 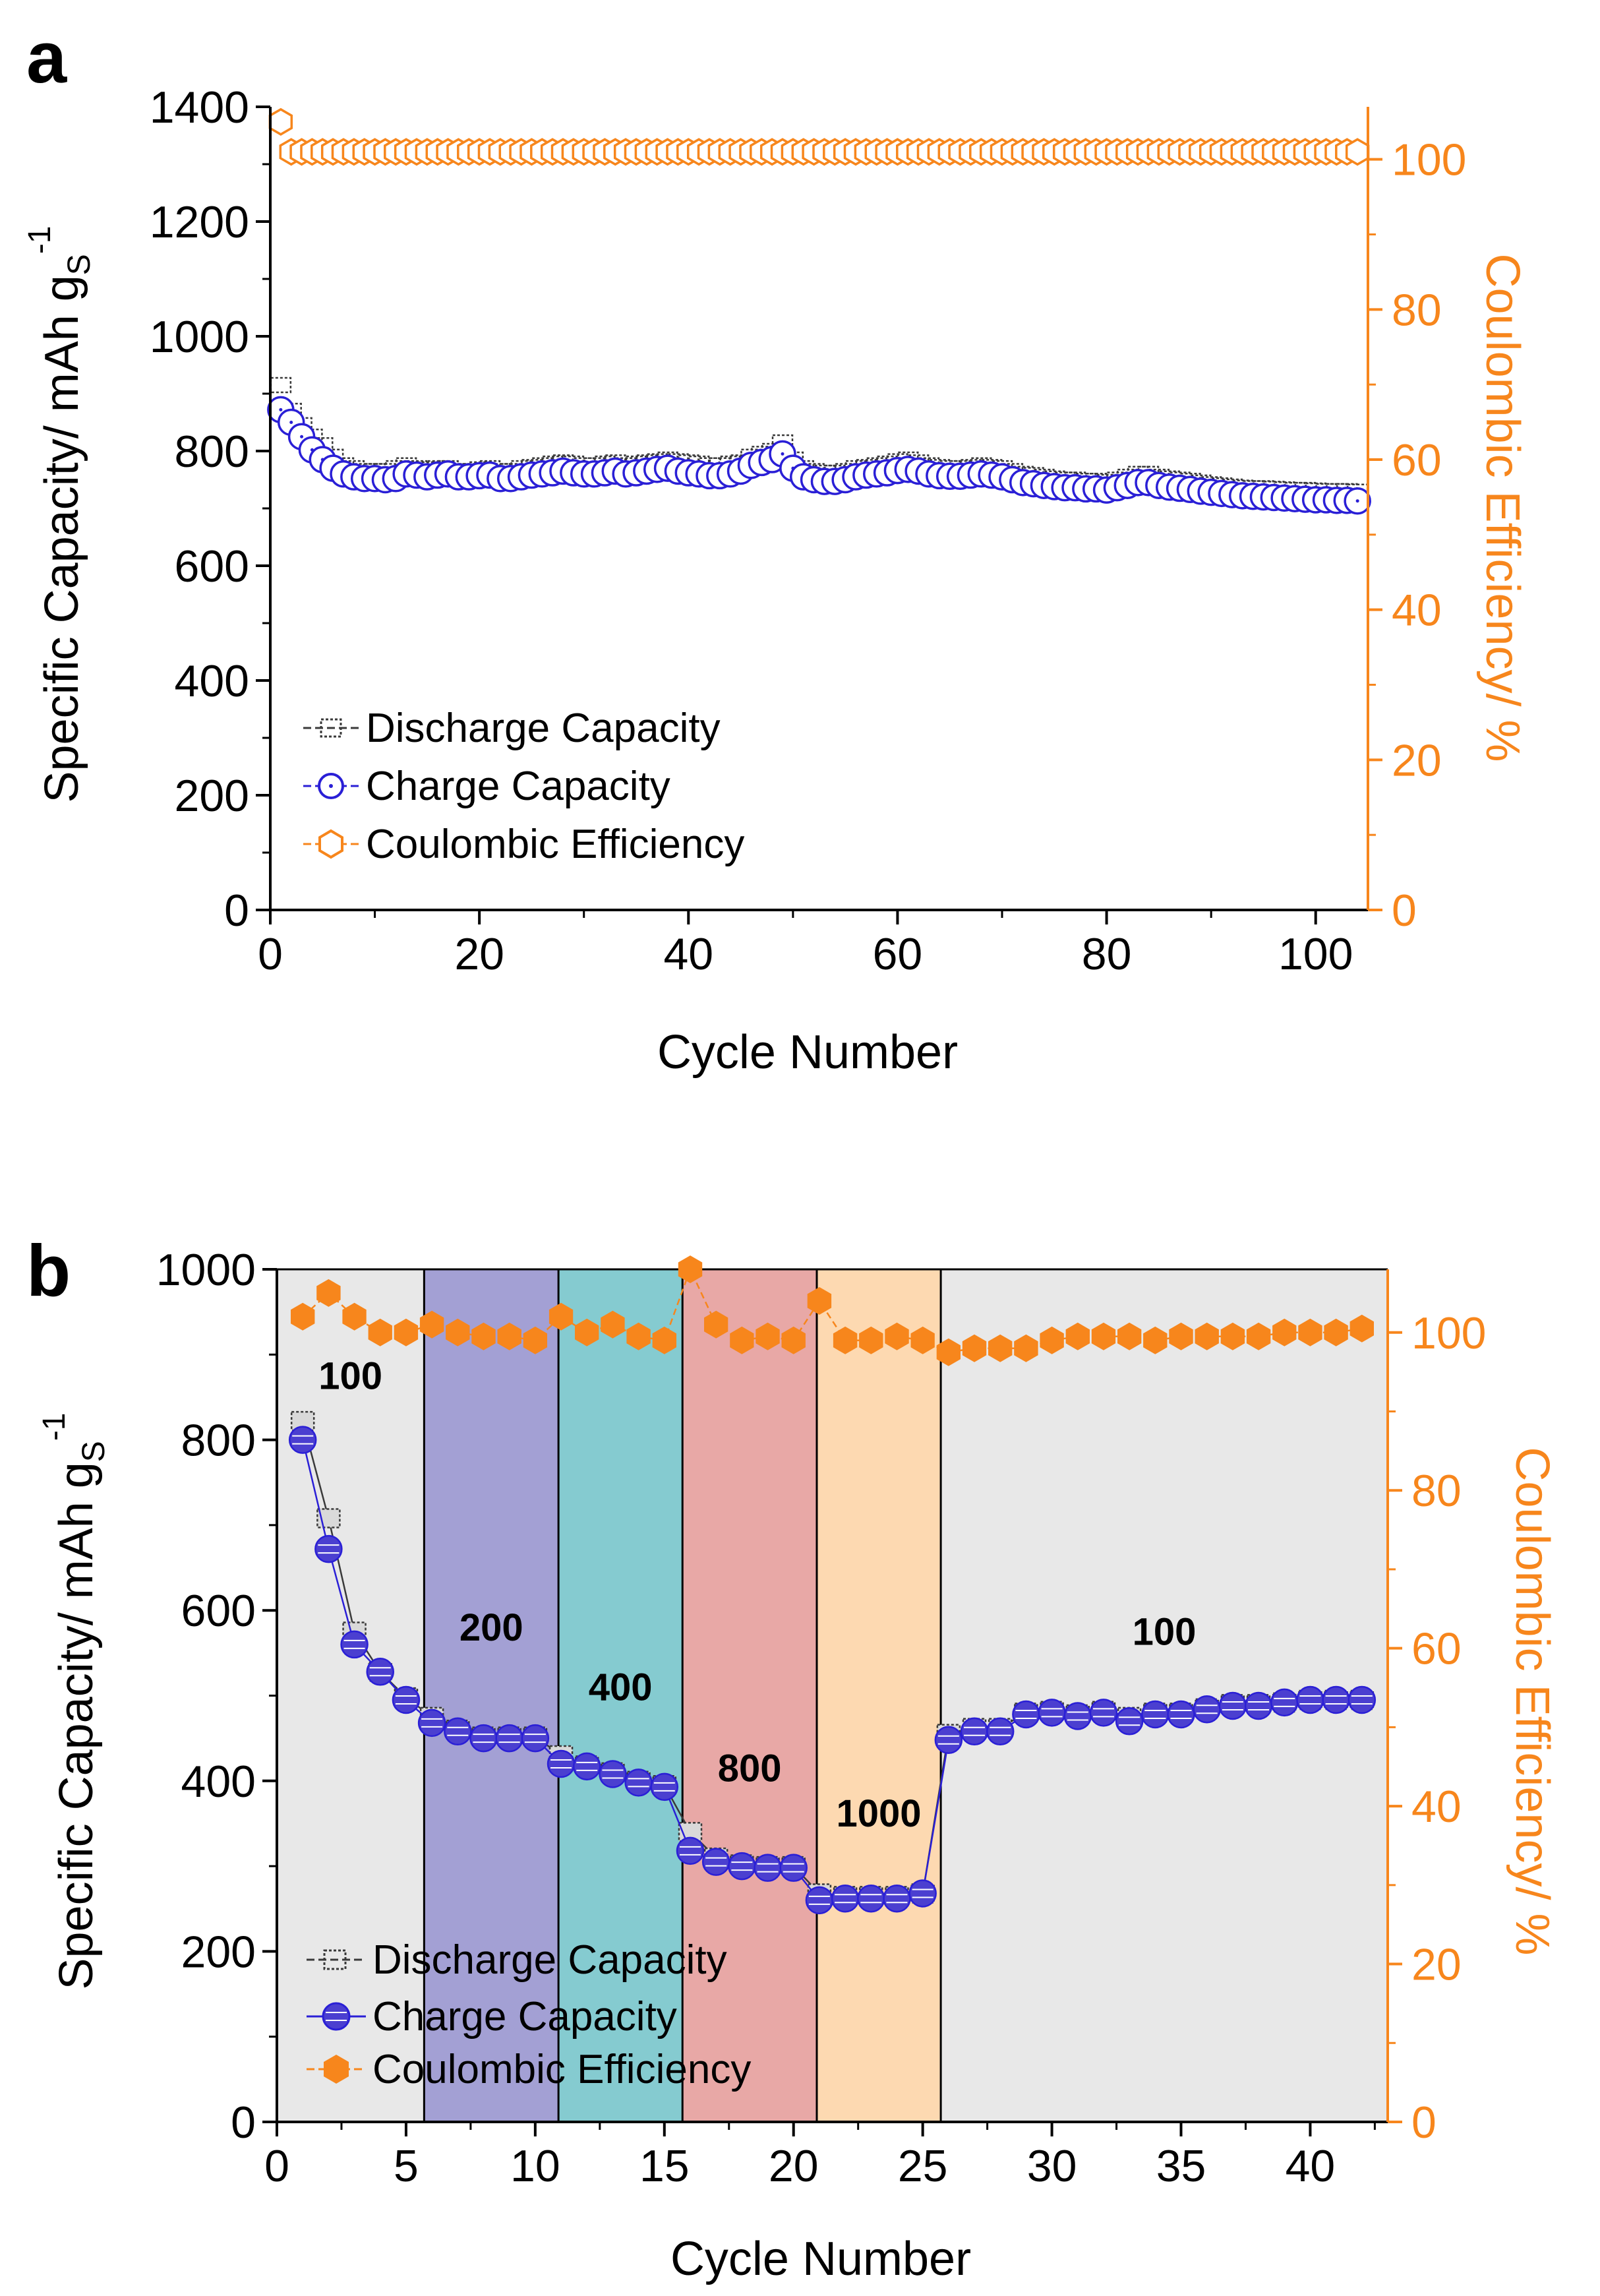 What do you see at coordinates (46, 57) in the screenshot?
I see `panel-a-label: a` at bounding box center [46, 57].